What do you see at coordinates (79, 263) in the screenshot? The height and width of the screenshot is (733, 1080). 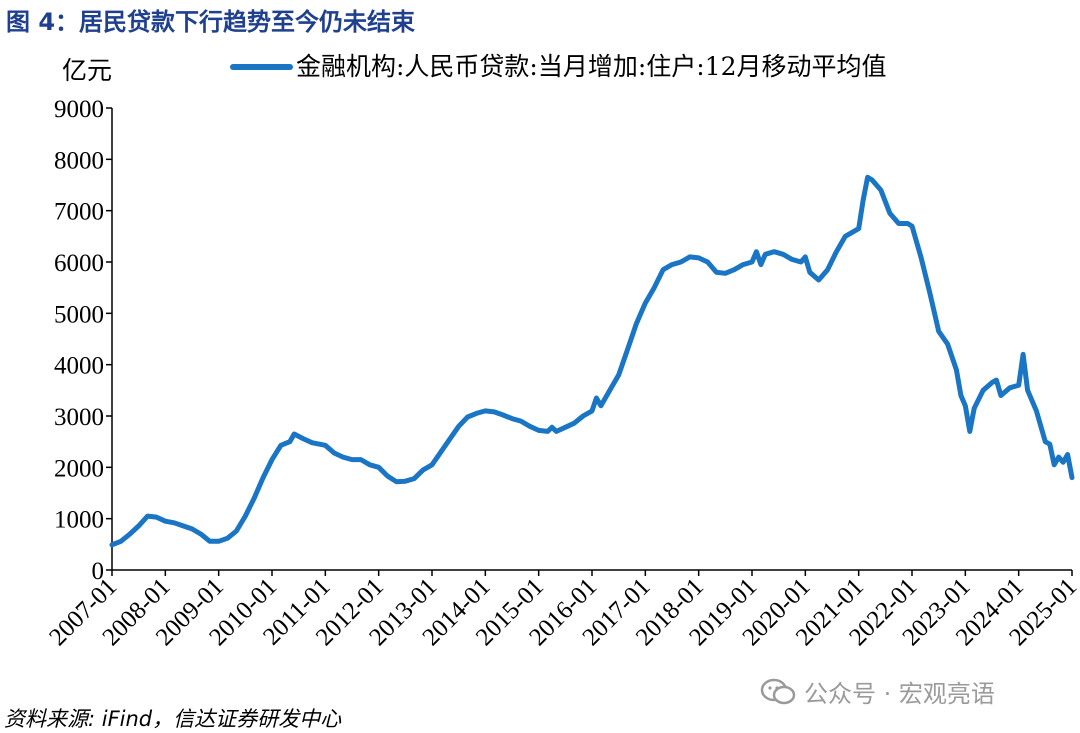 I see `y-tick-label: 6000` at bounding box center [79, 263].